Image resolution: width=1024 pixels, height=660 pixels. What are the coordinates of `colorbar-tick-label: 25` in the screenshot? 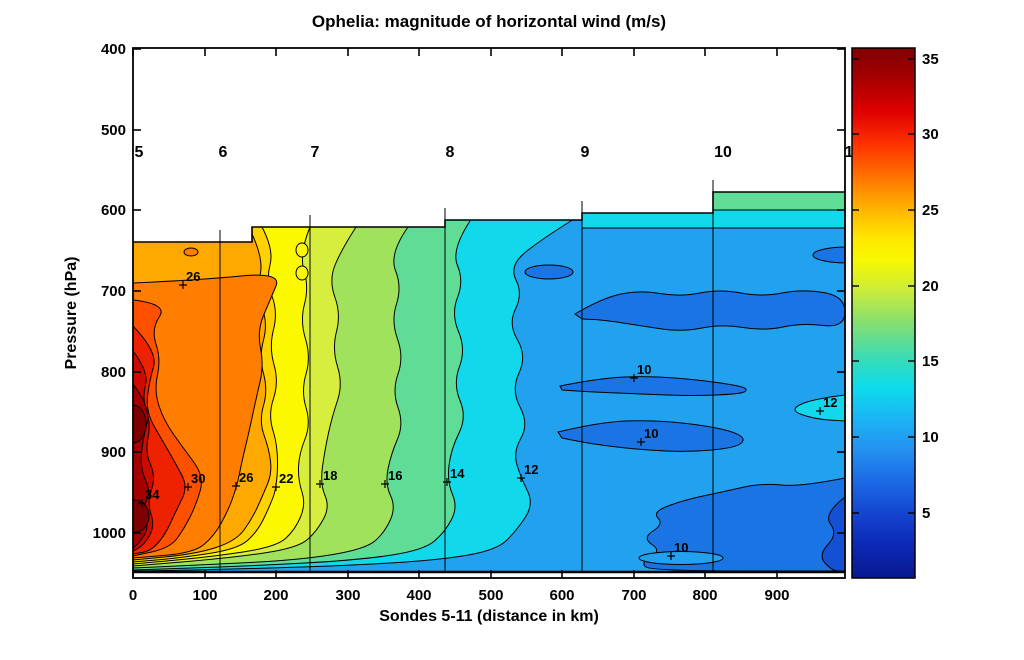 It's located at (930, 210).